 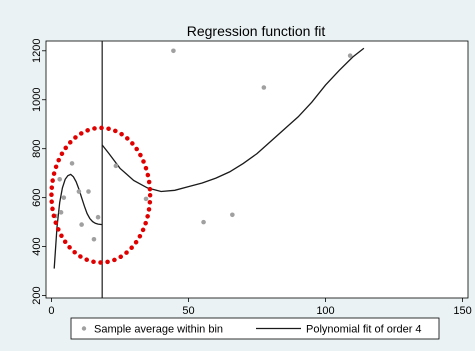 I want to click on x-tick-label: 0, so click(x=51, y=311).